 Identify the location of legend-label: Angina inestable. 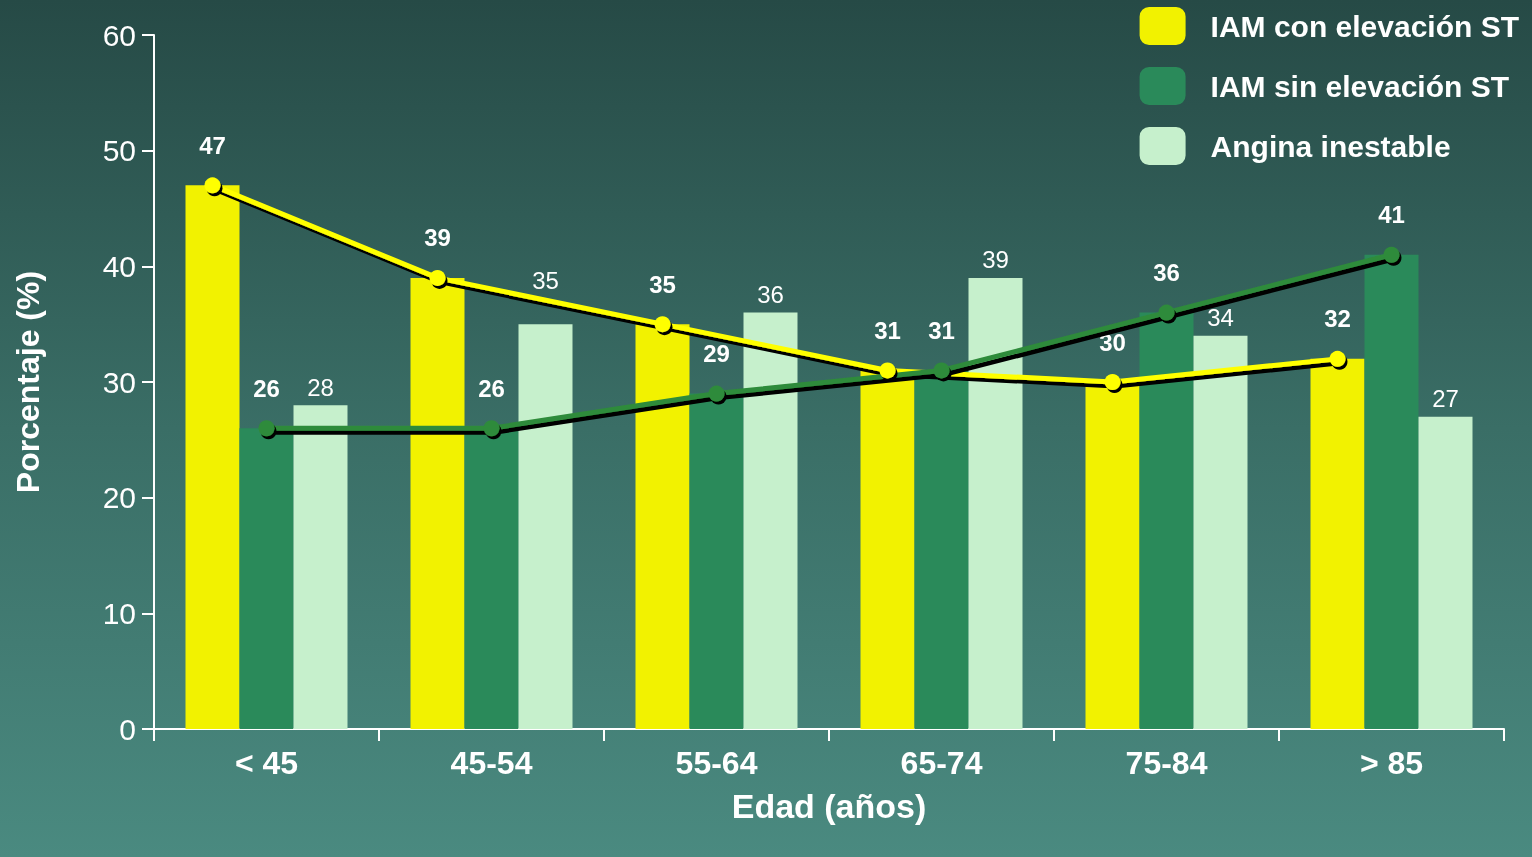
(1330, 146).